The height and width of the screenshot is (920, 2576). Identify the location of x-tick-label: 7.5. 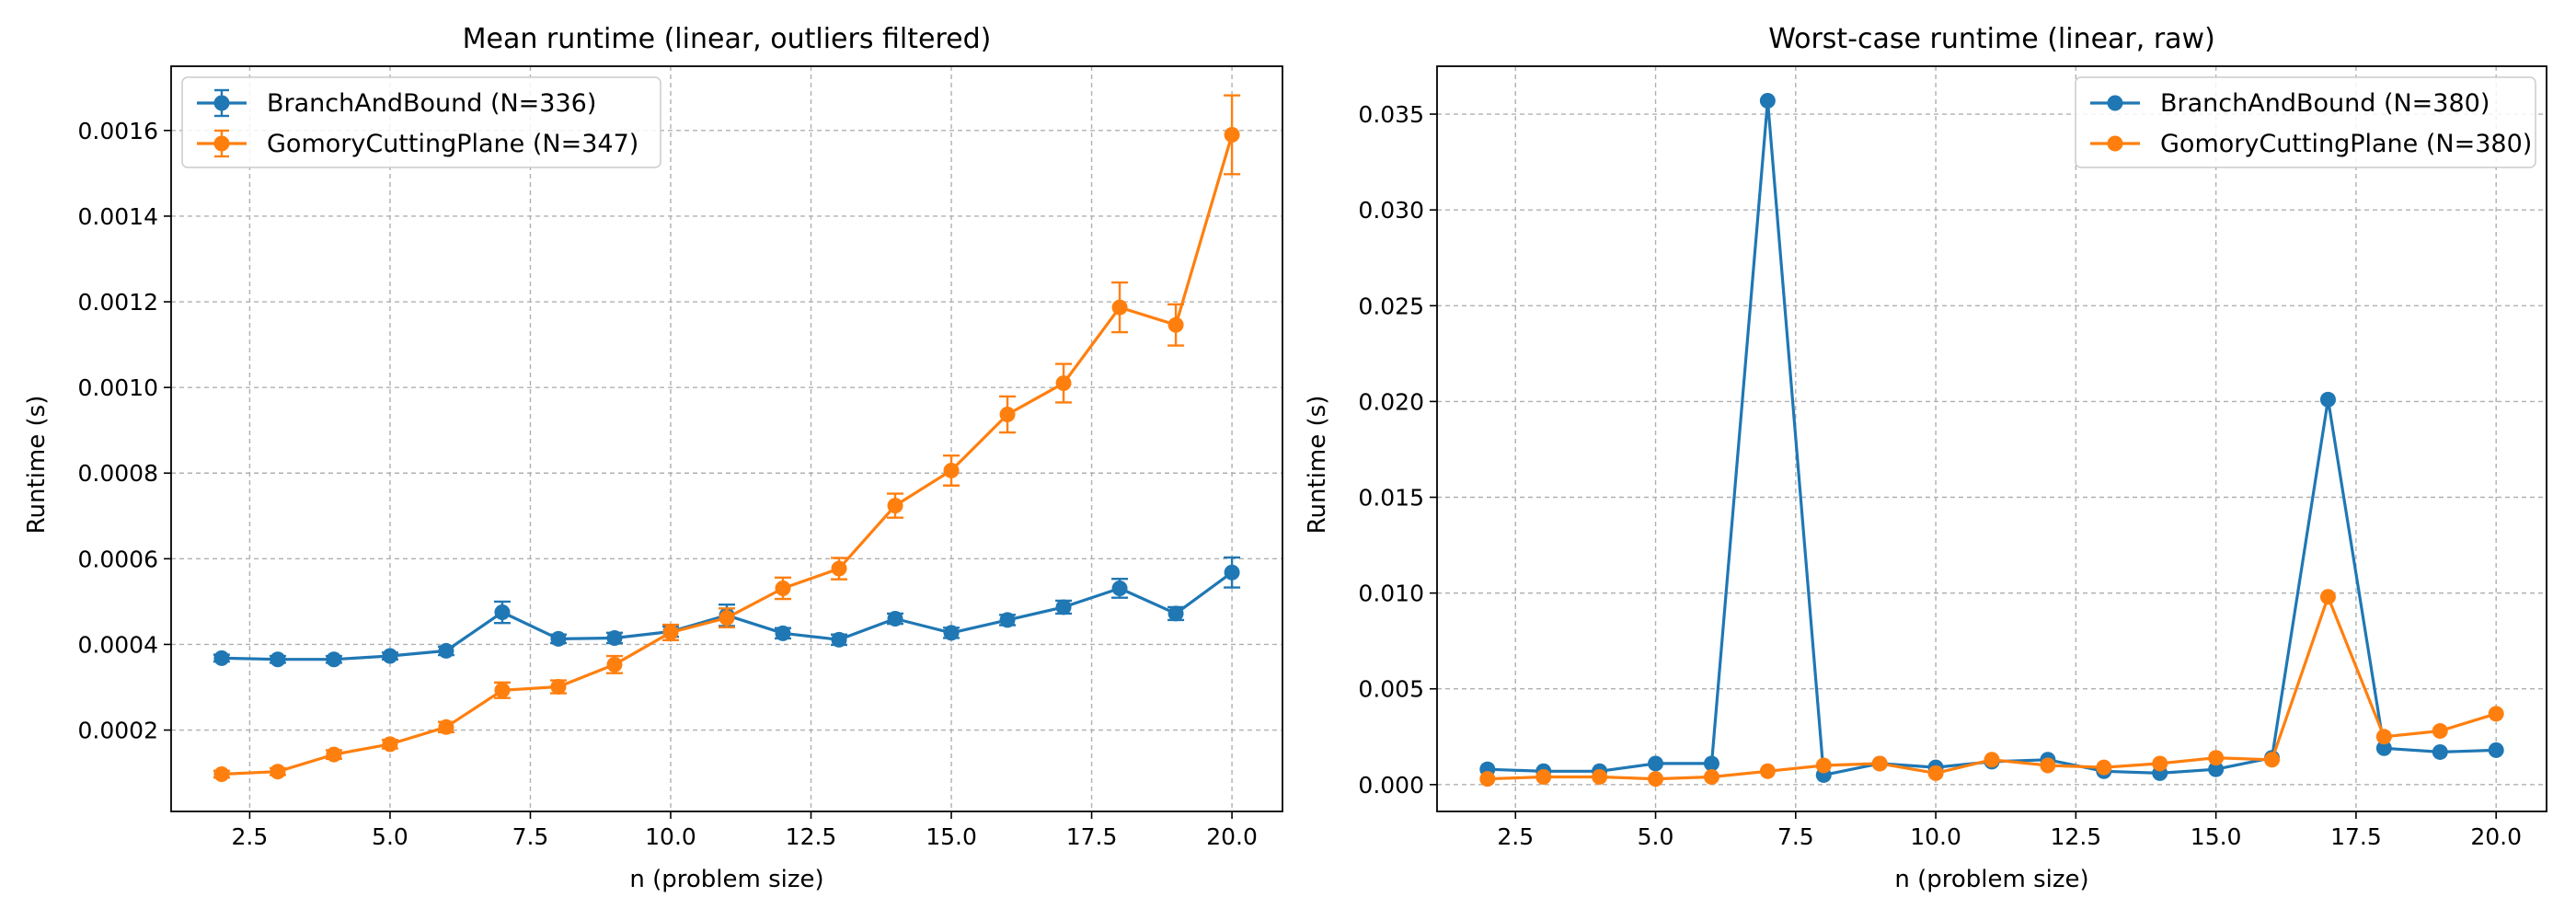
(530, 836).